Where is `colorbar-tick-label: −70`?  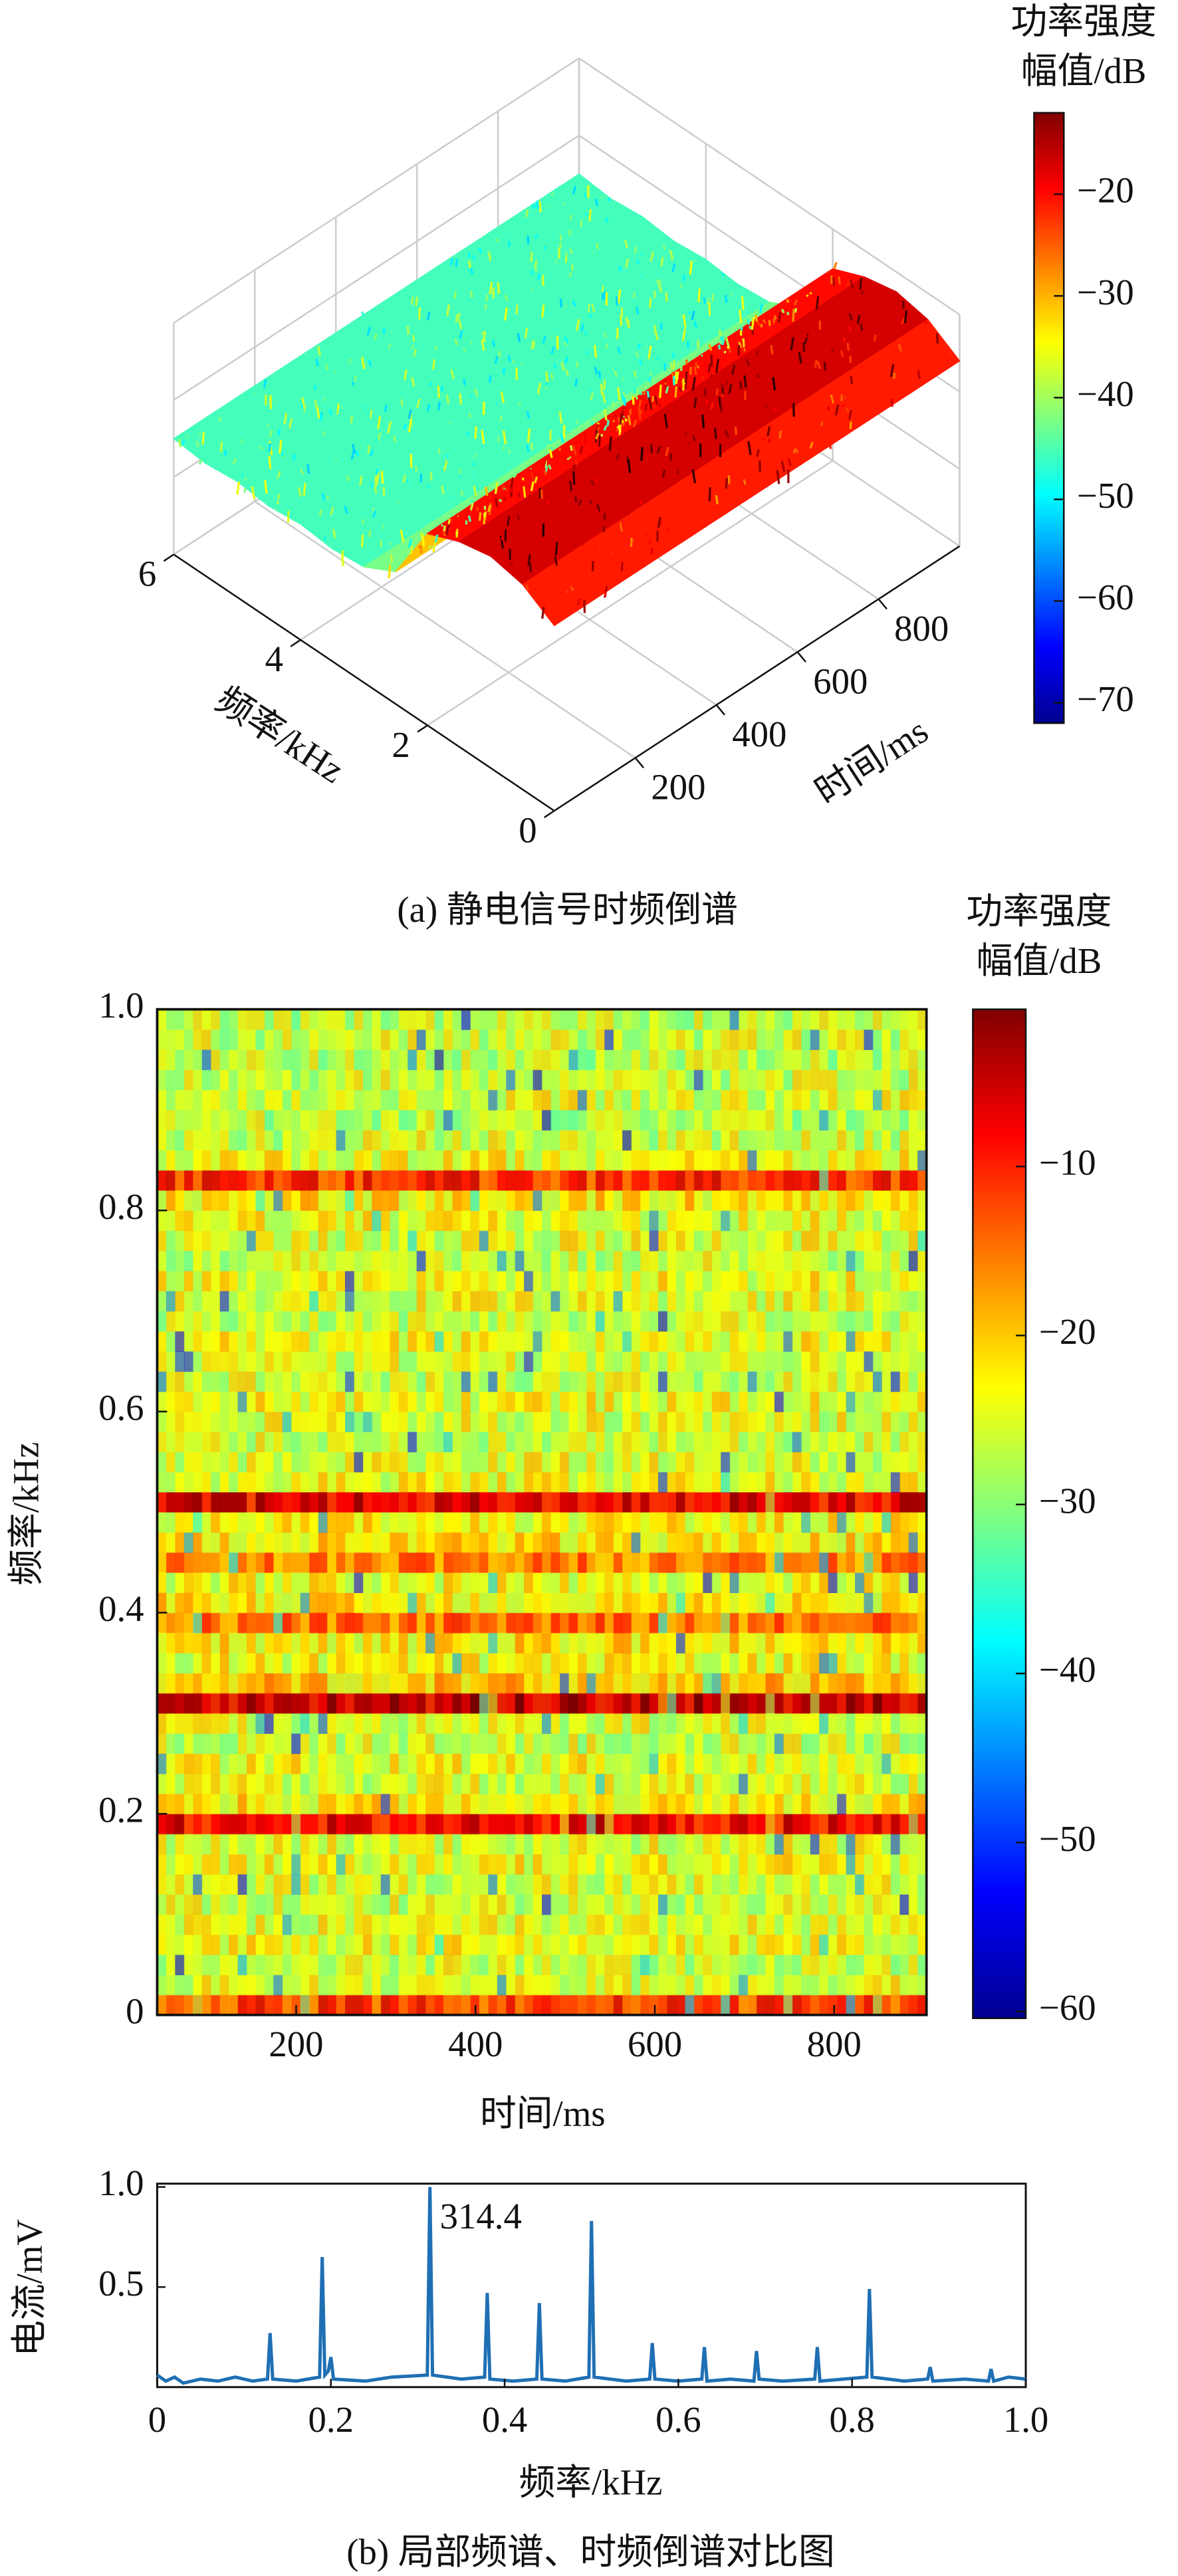 colorbar-tick-label: −70 is located at coordinates (1105, 699).